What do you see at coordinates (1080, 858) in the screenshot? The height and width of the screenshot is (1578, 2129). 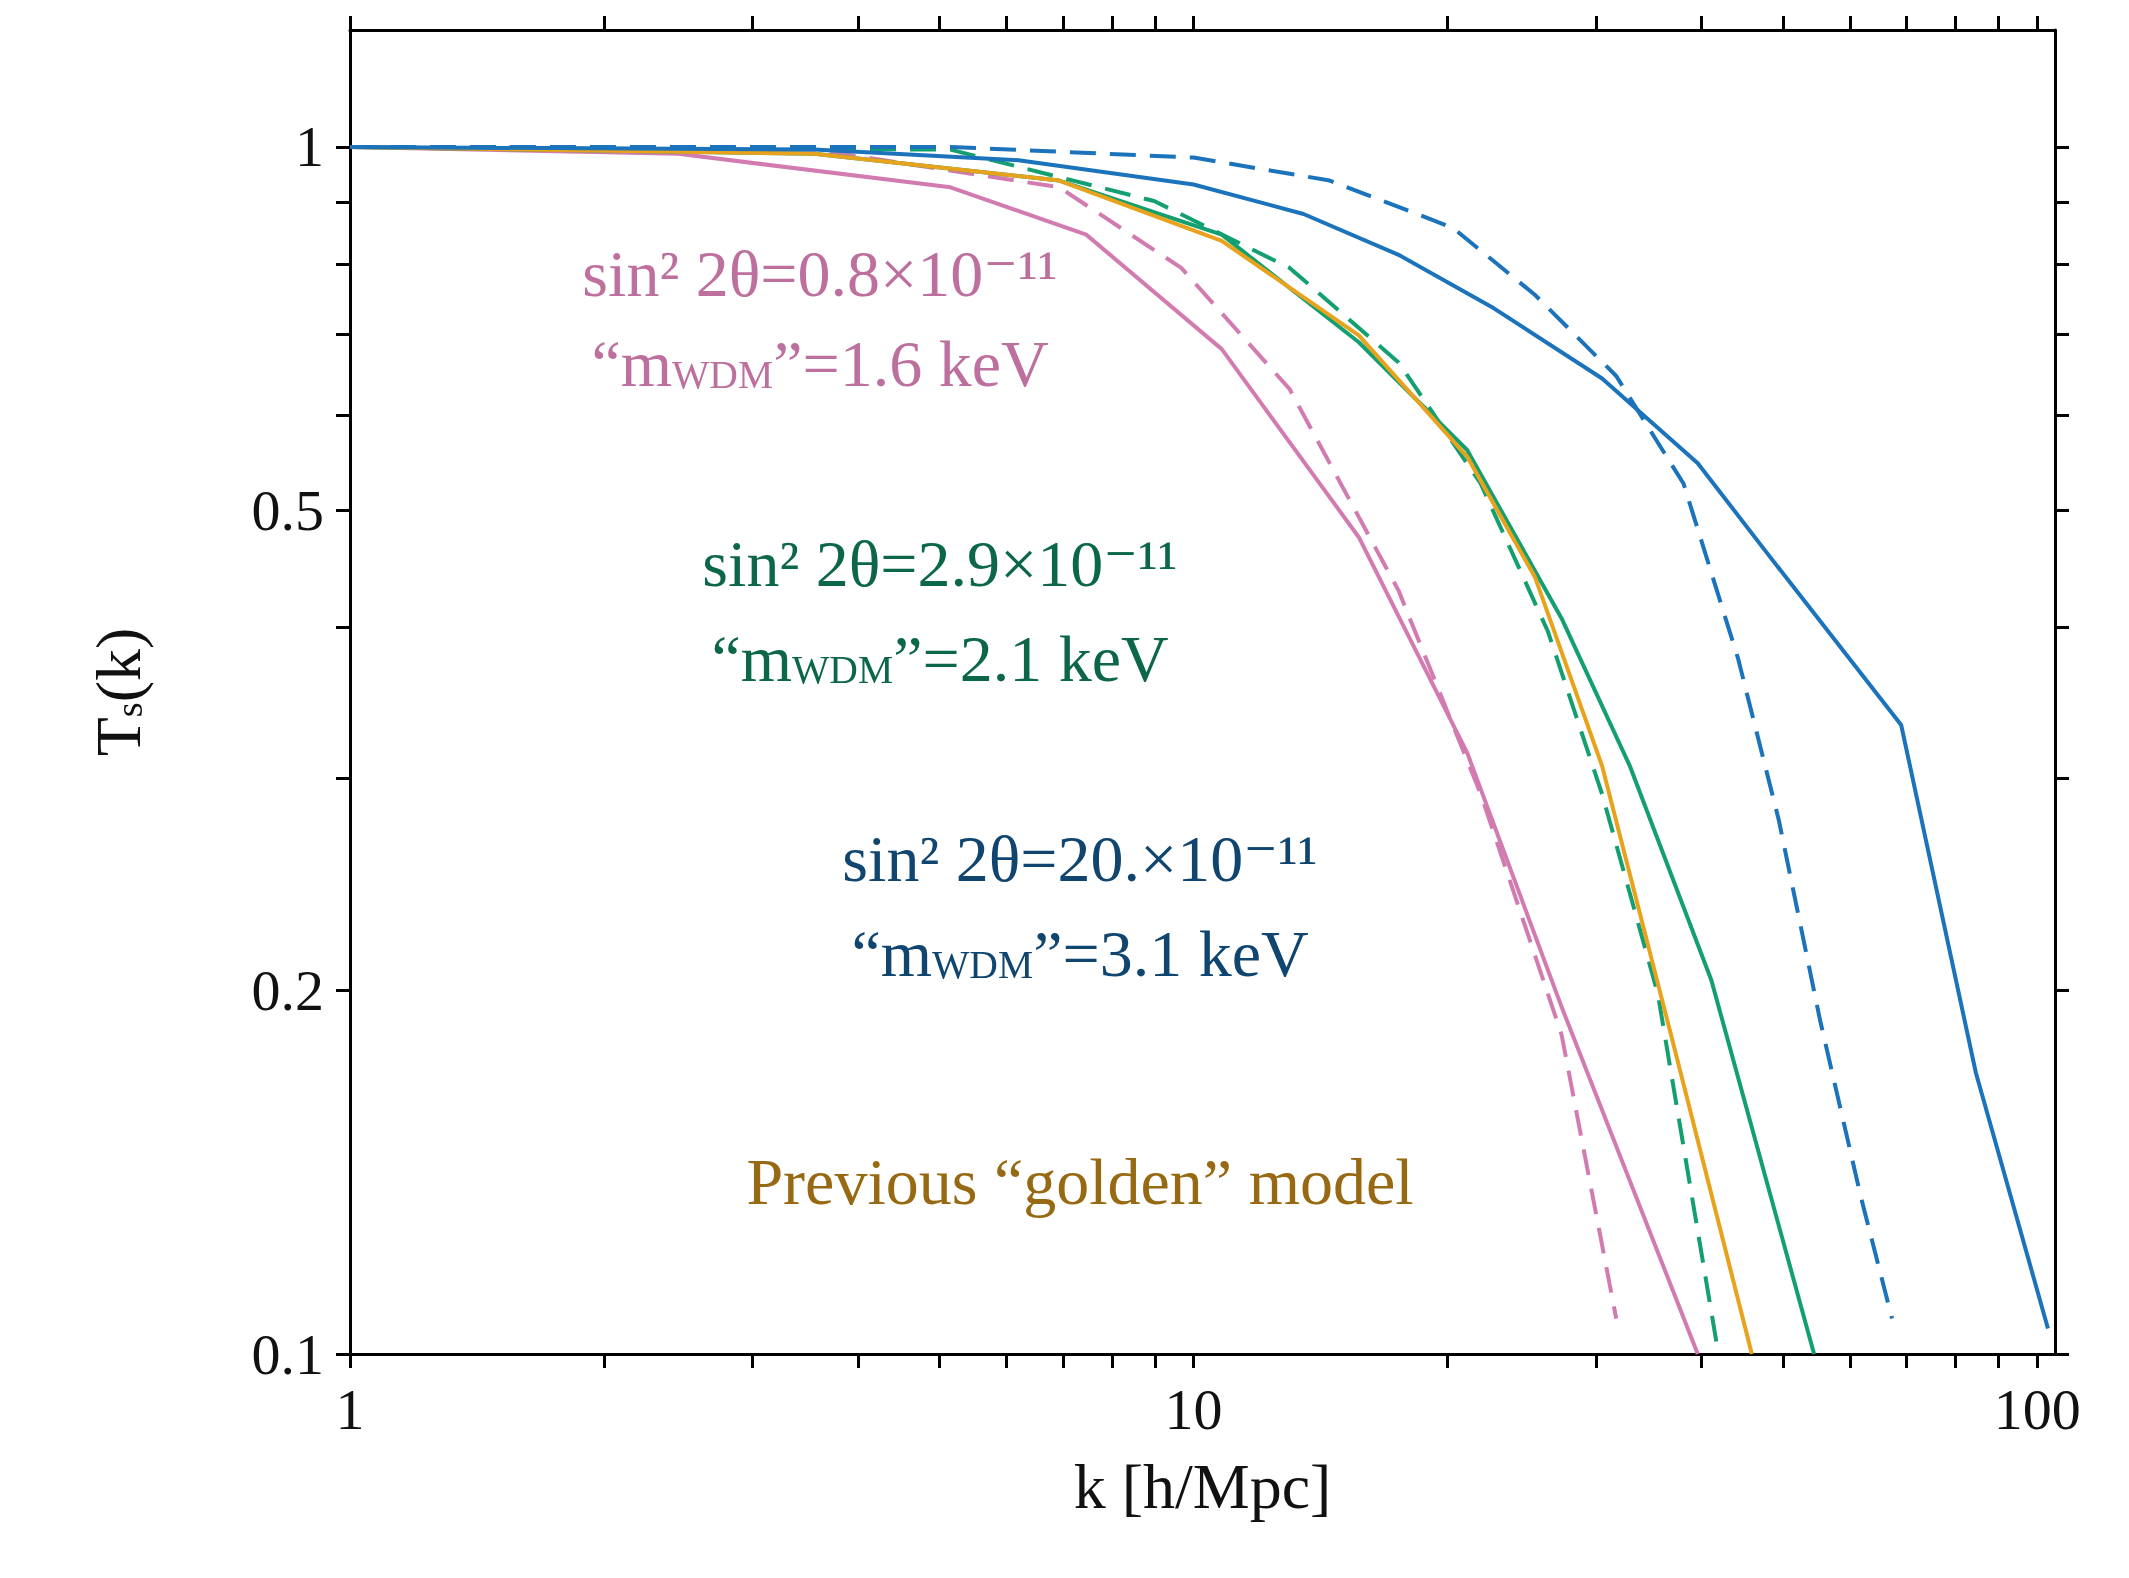 I see `annotation: sin² 2θ=20.×10⁻¹¹` at bounding box center [1080, 858].